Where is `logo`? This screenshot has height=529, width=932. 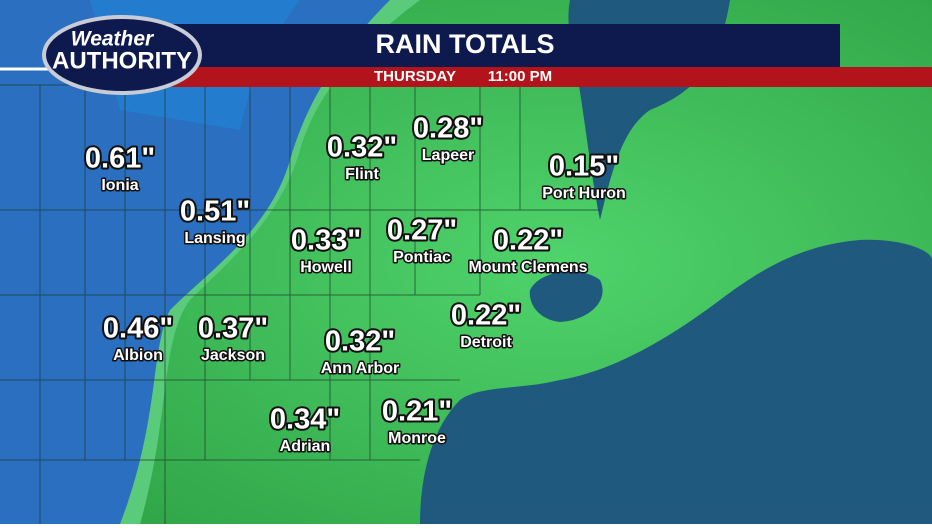 logo is located at coordinates (122, 55).